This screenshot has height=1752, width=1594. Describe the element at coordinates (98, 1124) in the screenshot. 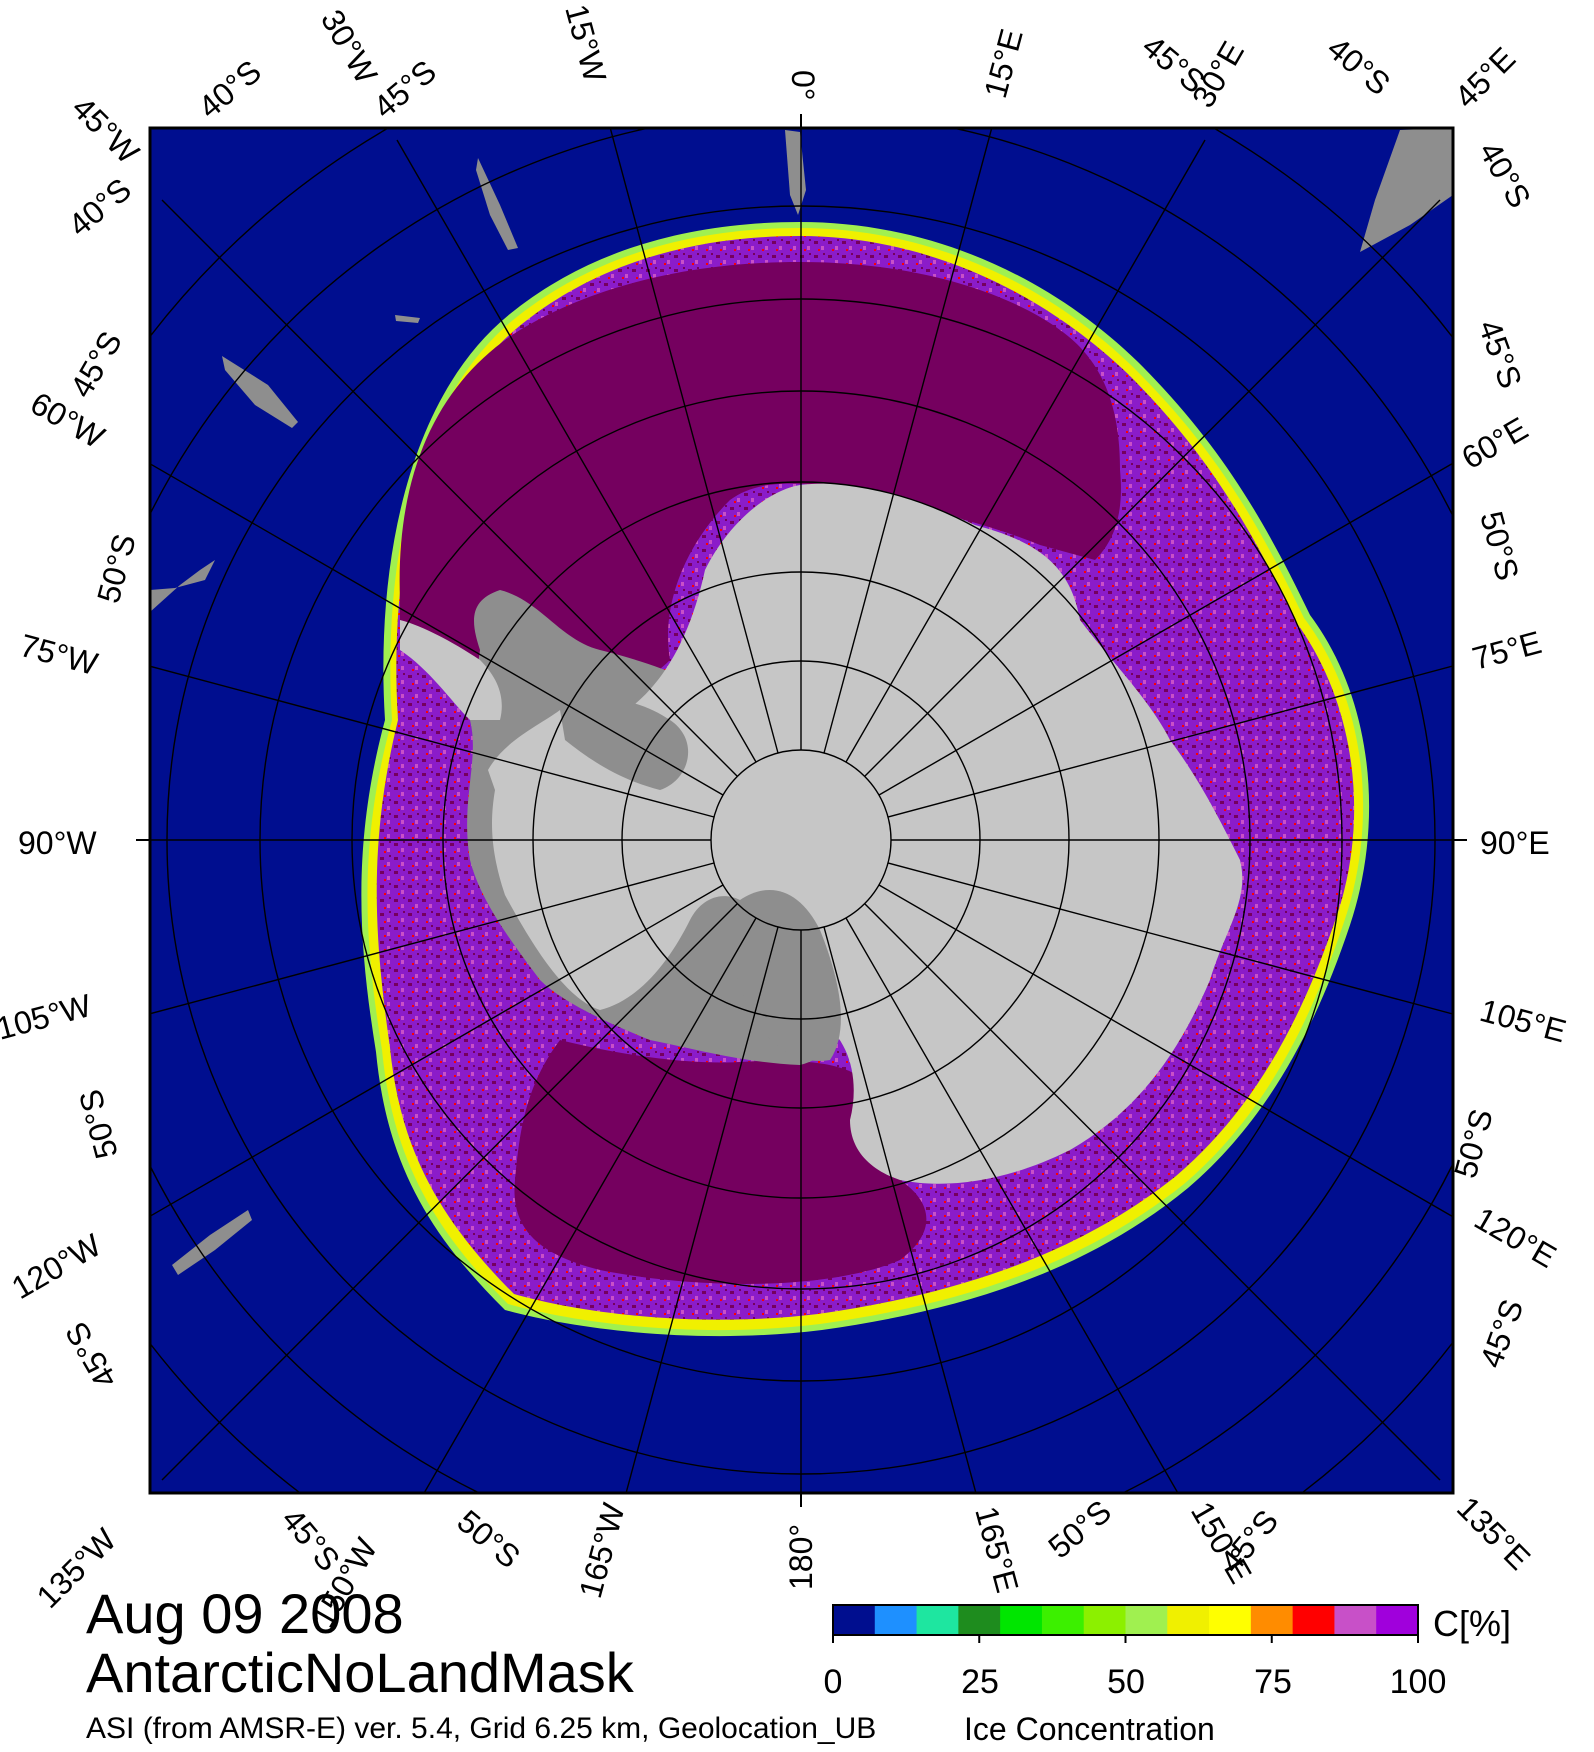

I see `label-left-50s-lower: 50°S` at that location.